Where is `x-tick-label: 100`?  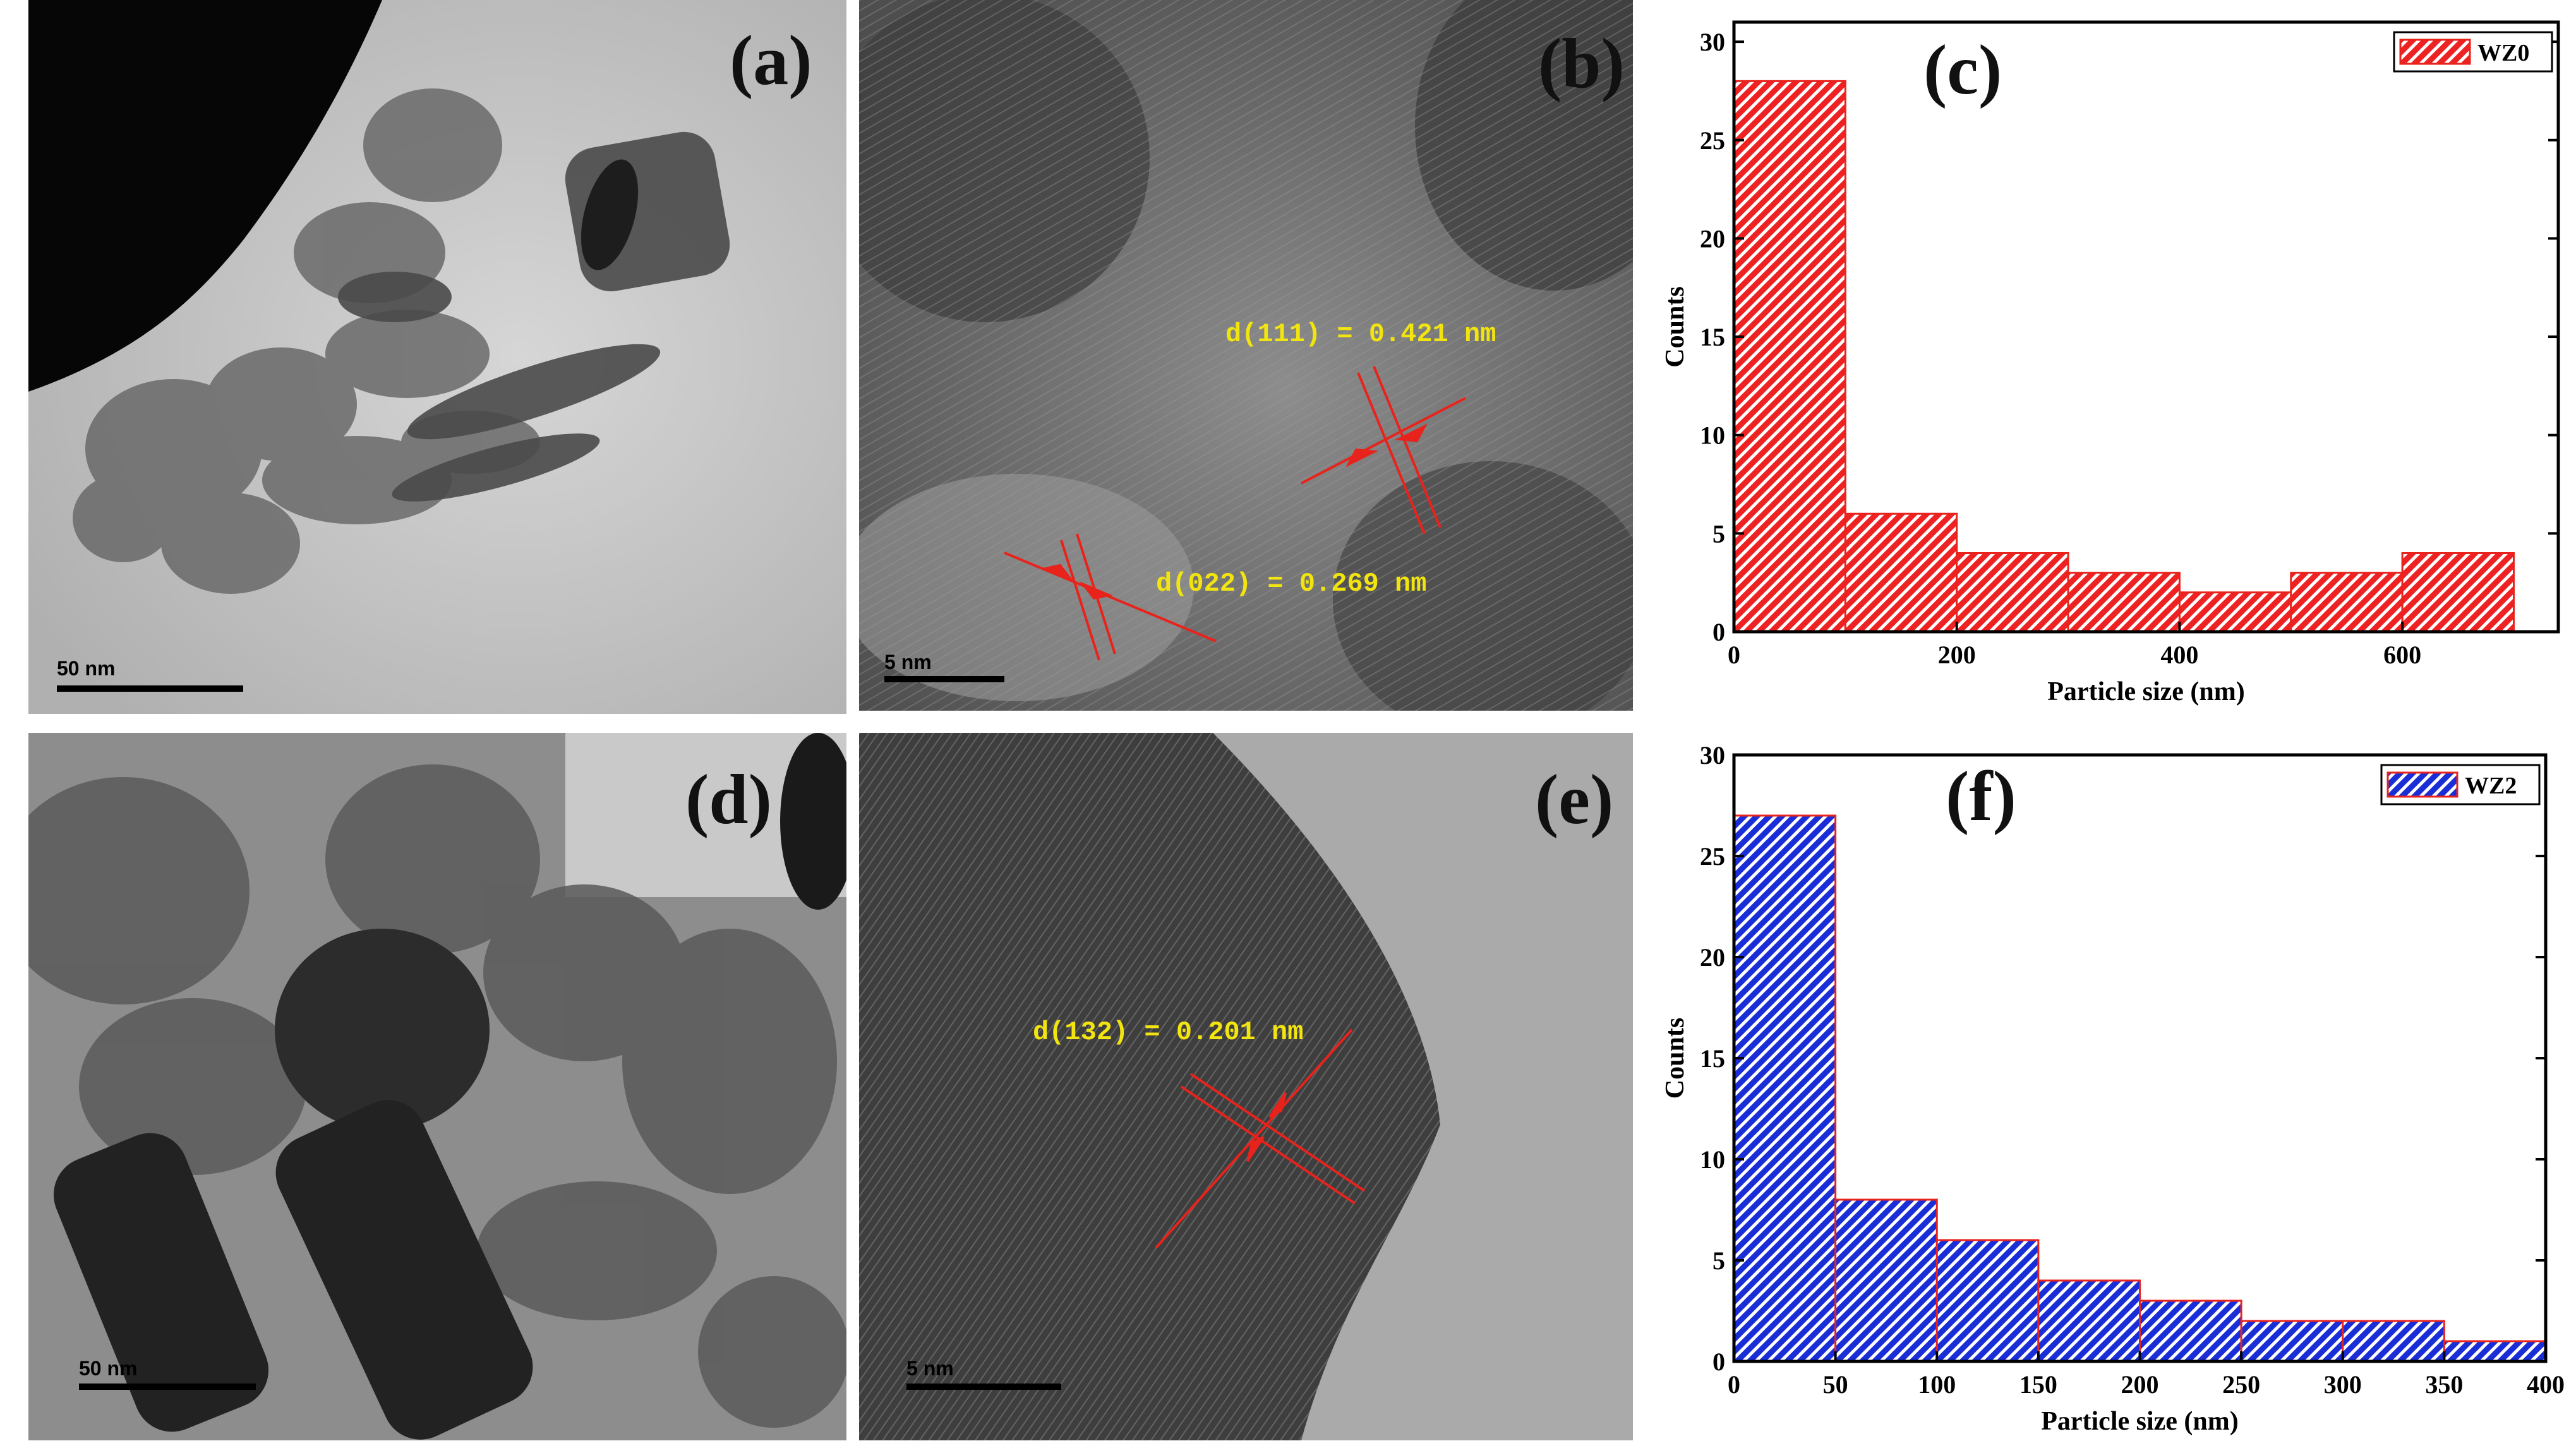
x-tick-label: 100 is located at coordinates (1937, 1384).